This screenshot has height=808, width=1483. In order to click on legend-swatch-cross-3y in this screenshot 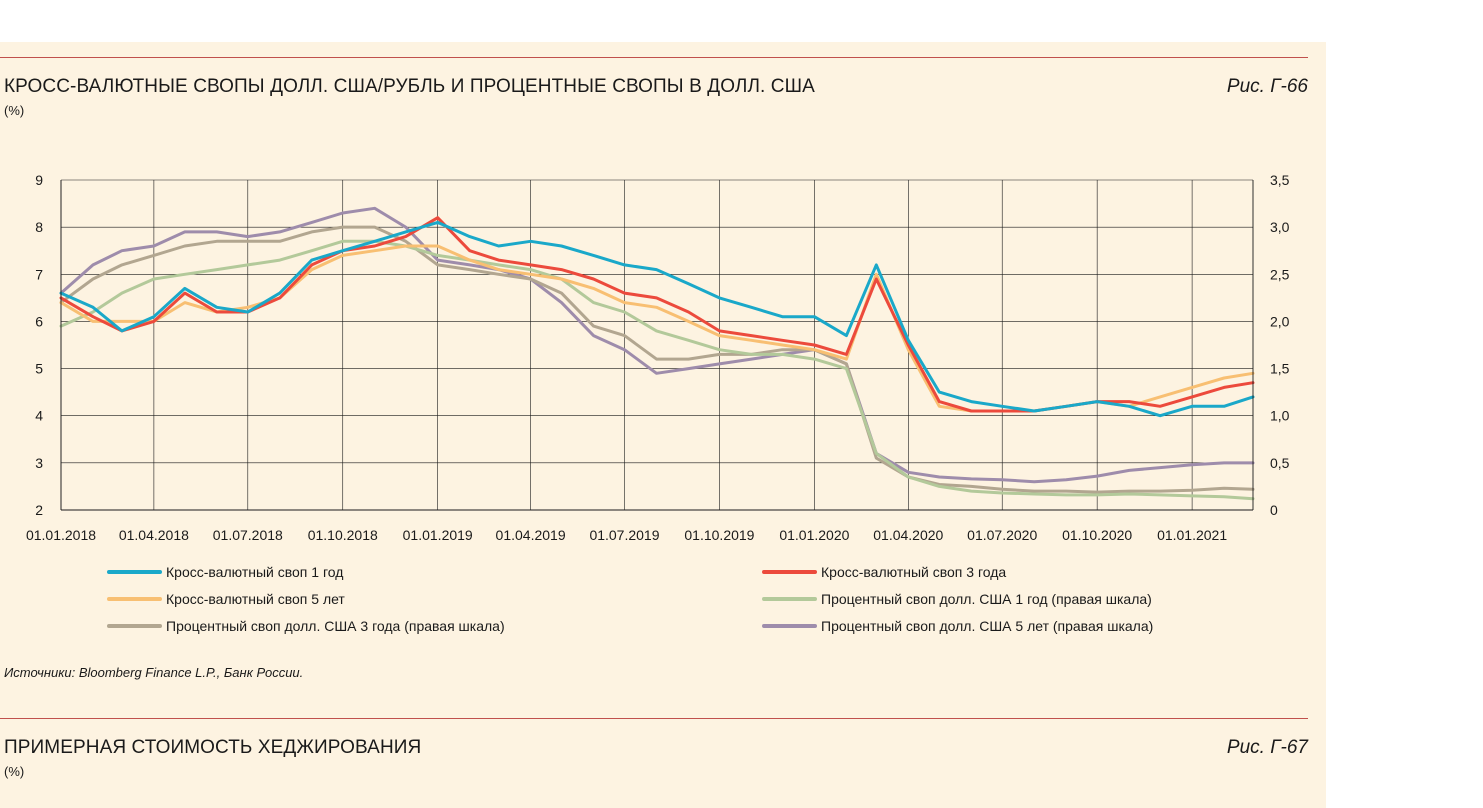, I will do `click(789, 572)`.